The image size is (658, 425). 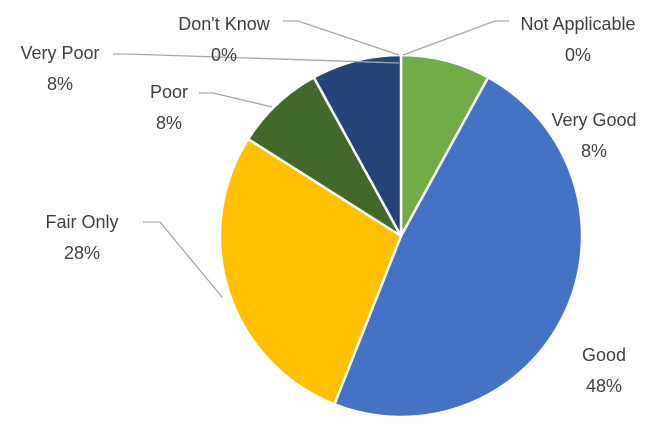 I want to click on data-value-don-t-know: 0%, so click(x=224, y=55).